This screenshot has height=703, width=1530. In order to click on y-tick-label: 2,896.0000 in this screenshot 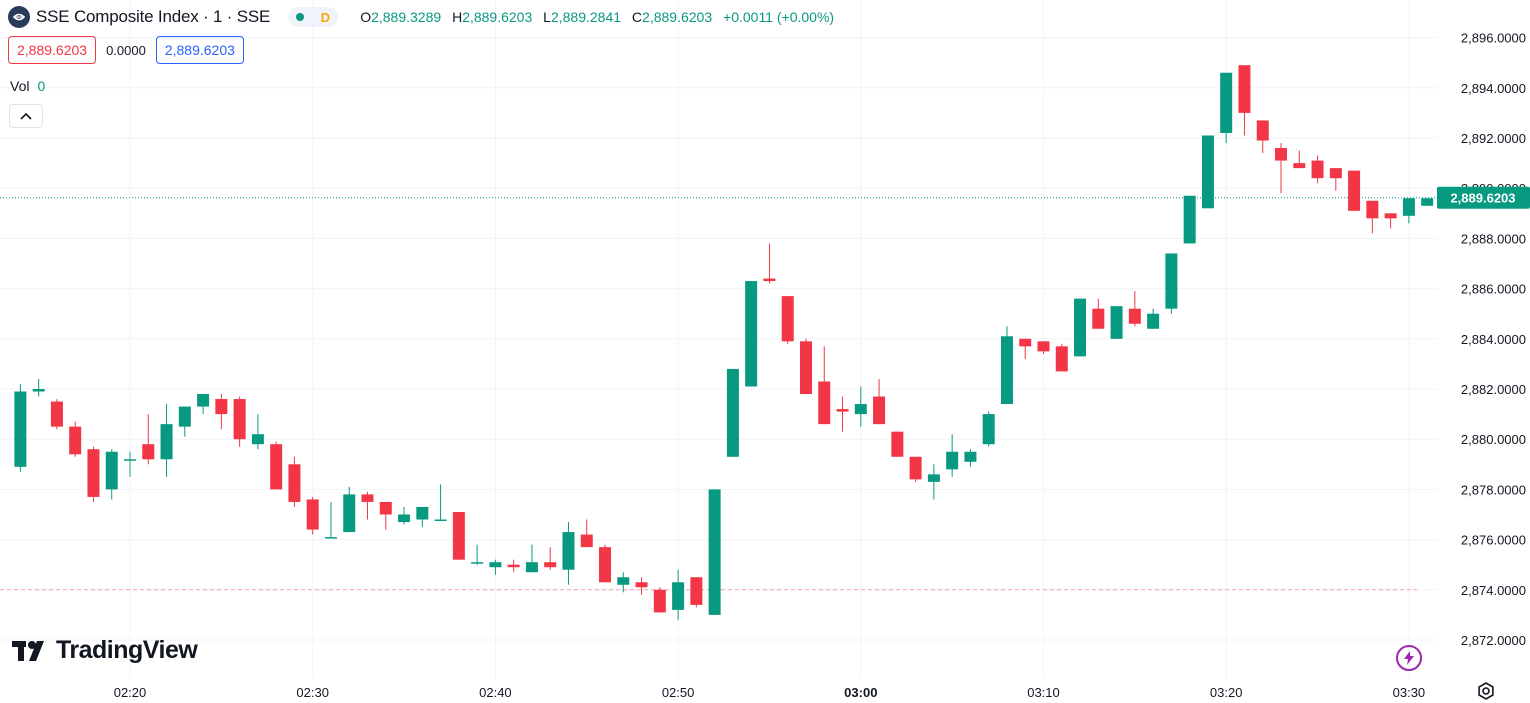, I will do `click(1493, 38)`.